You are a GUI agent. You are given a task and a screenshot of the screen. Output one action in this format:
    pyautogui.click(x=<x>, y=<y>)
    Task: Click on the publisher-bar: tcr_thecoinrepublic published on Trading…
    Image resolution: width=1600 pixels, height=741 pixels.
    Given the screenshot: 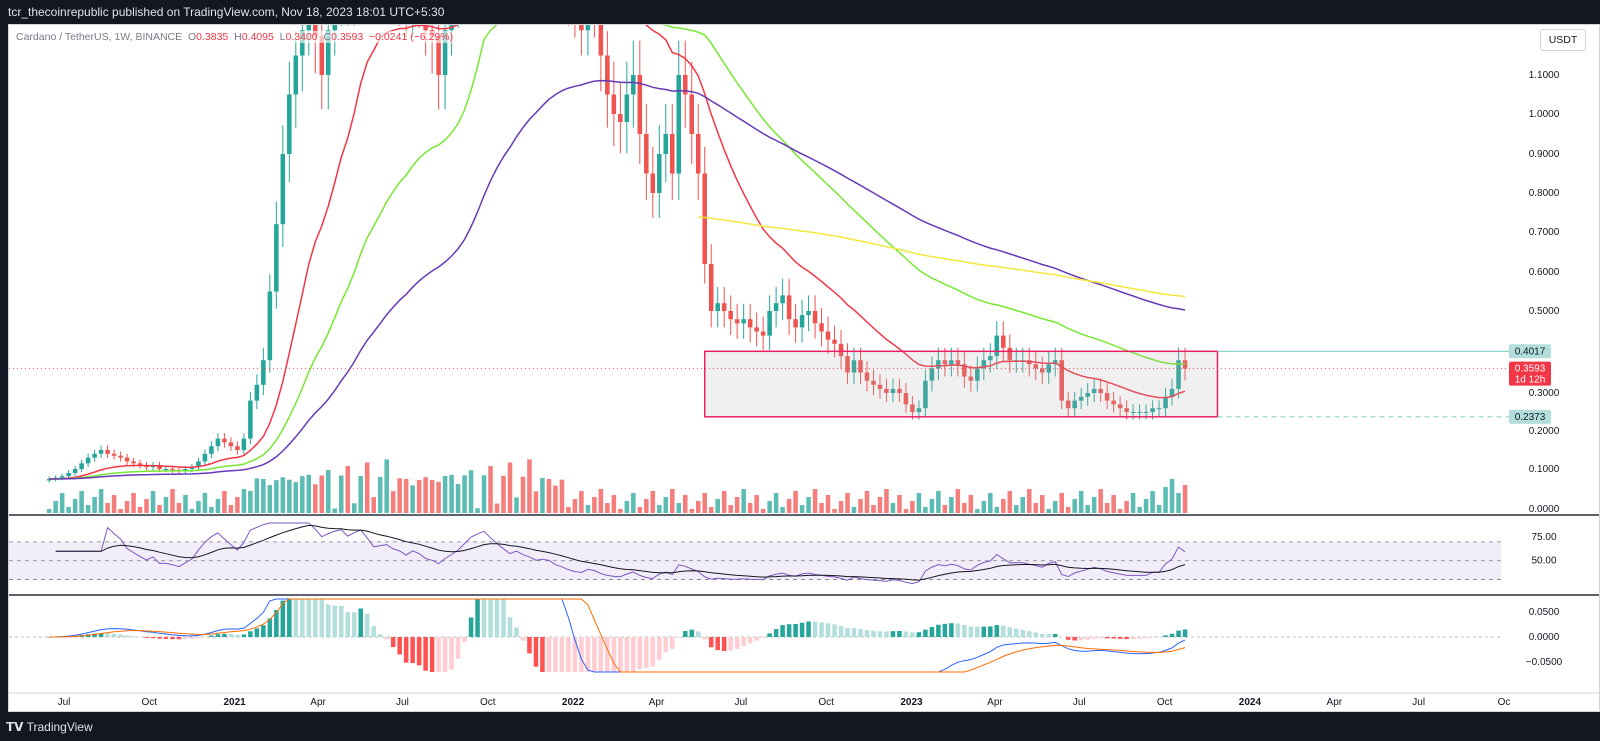 What is the action you would take?
    pyautogui.click(x=800, y=12)
    